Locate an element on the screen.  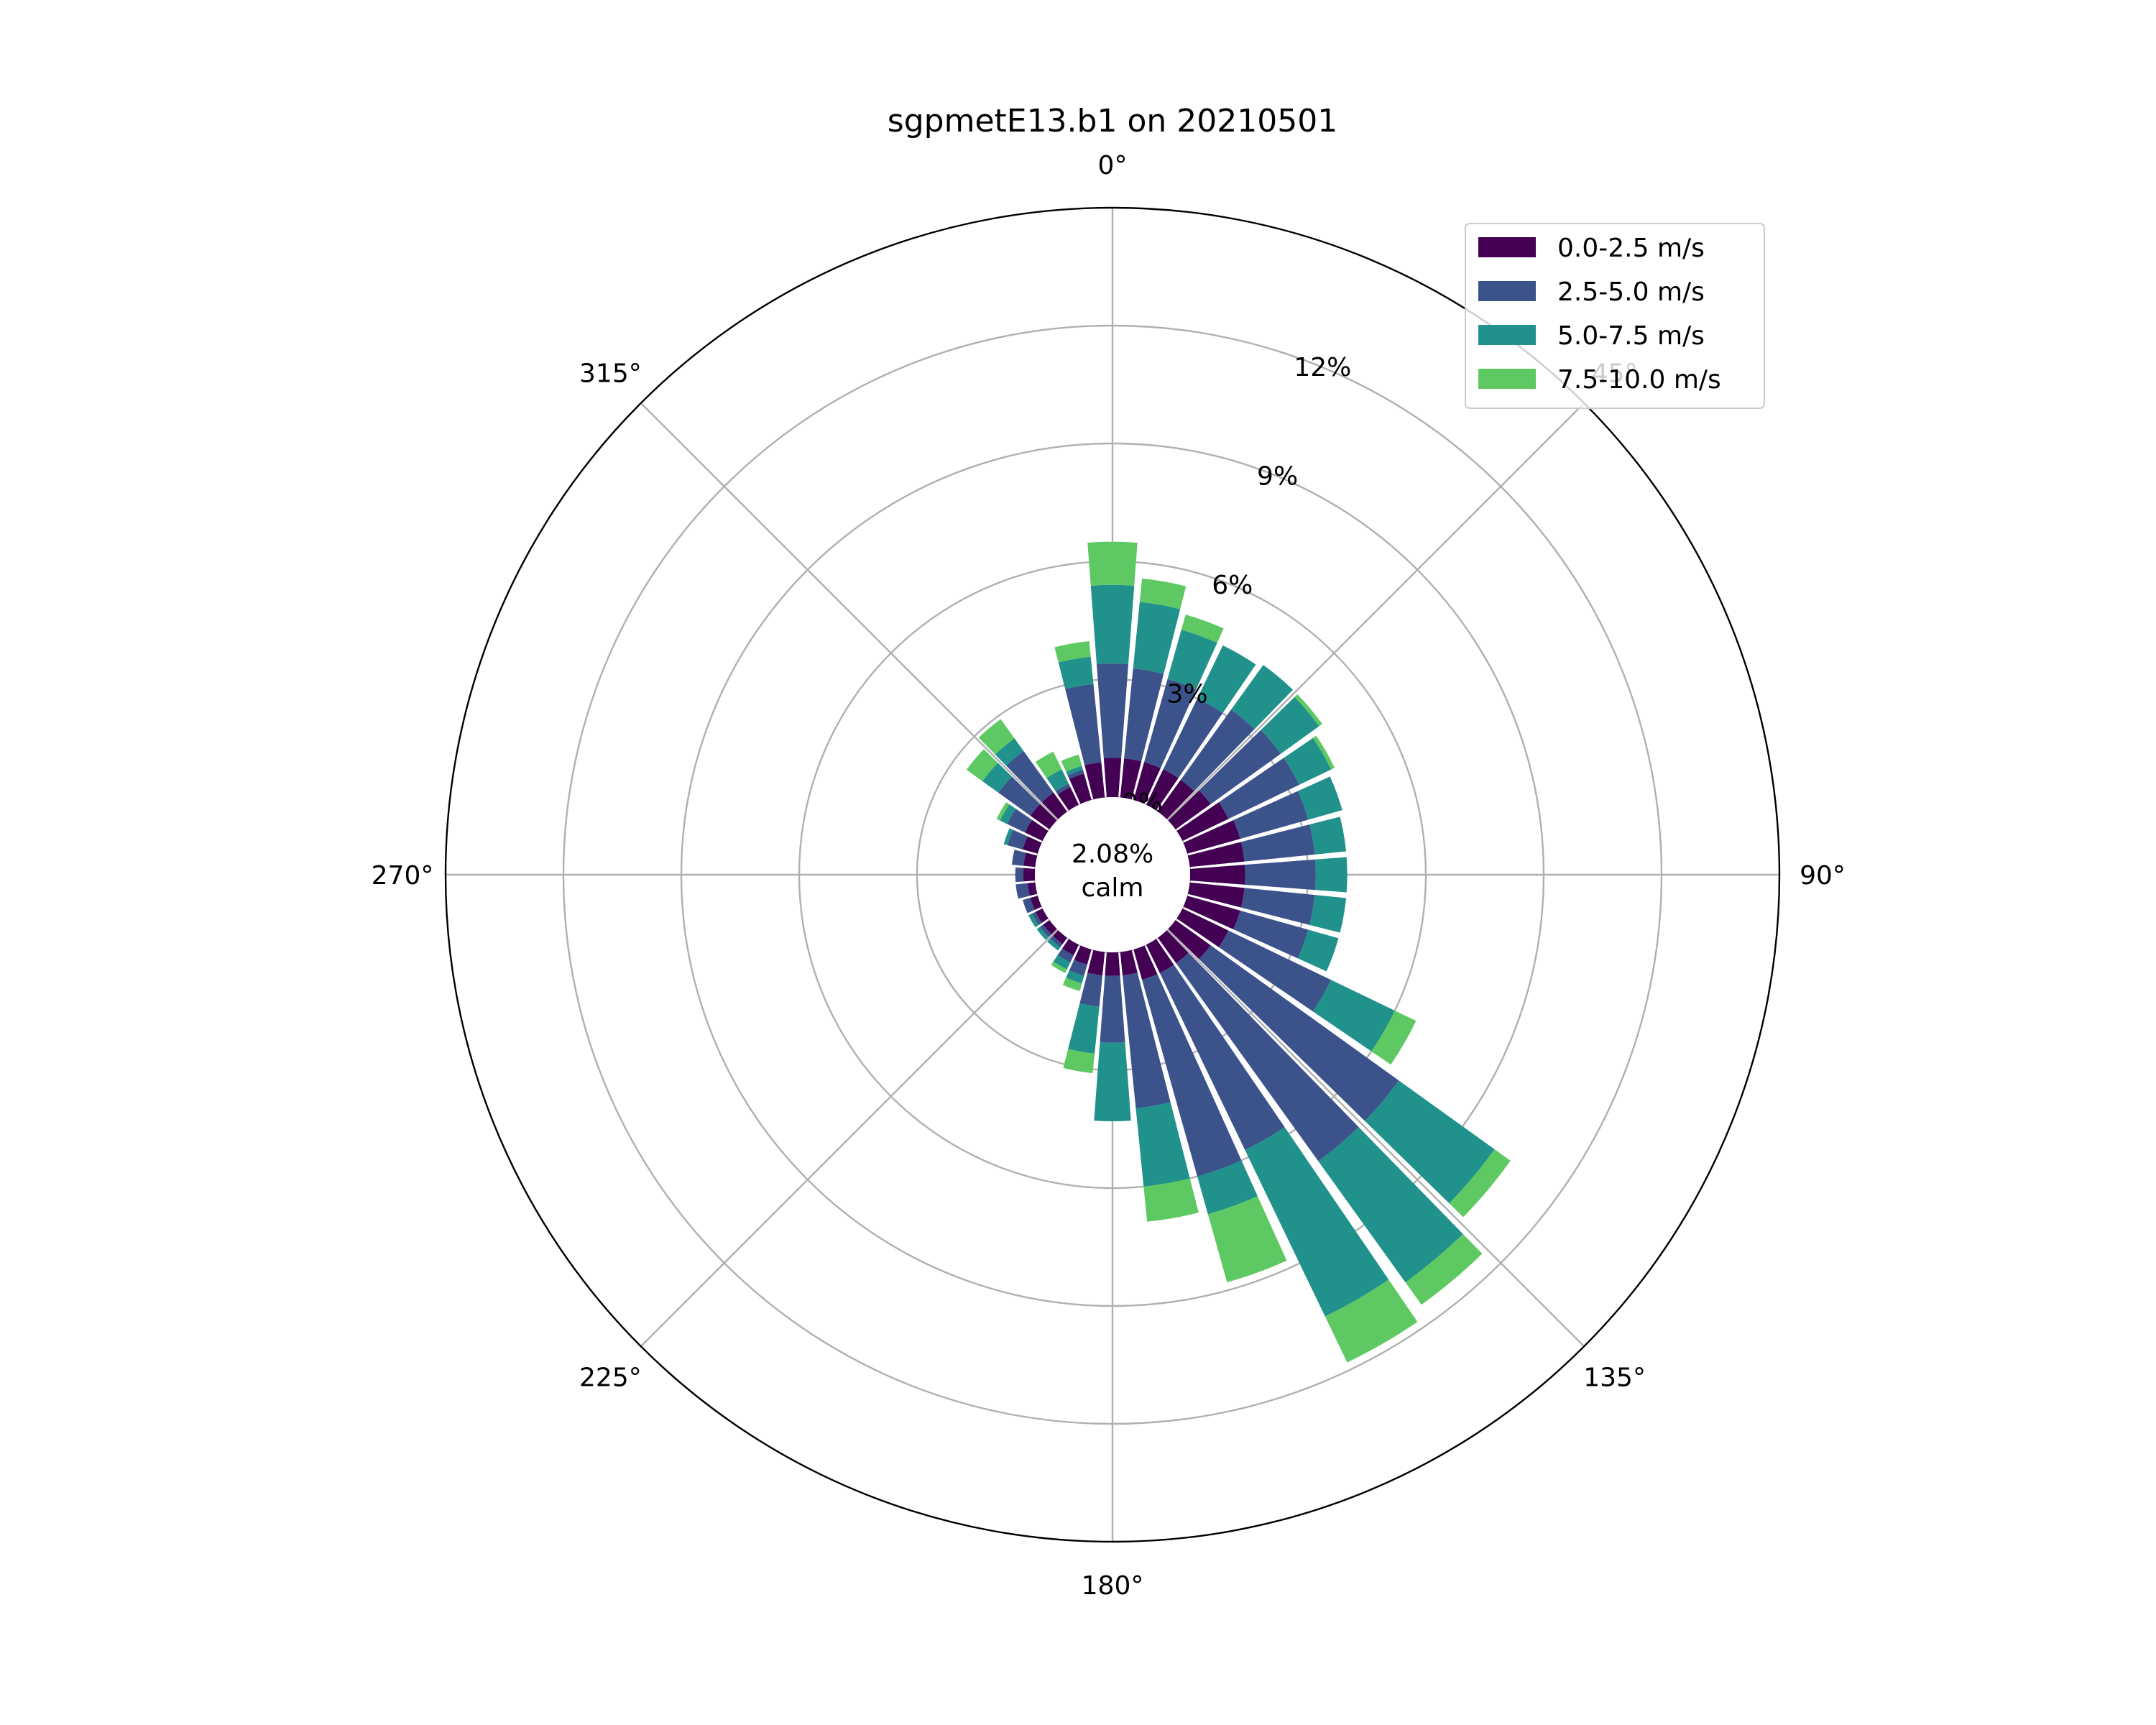
direction-label: 270° is located at coordinates (403, 876).